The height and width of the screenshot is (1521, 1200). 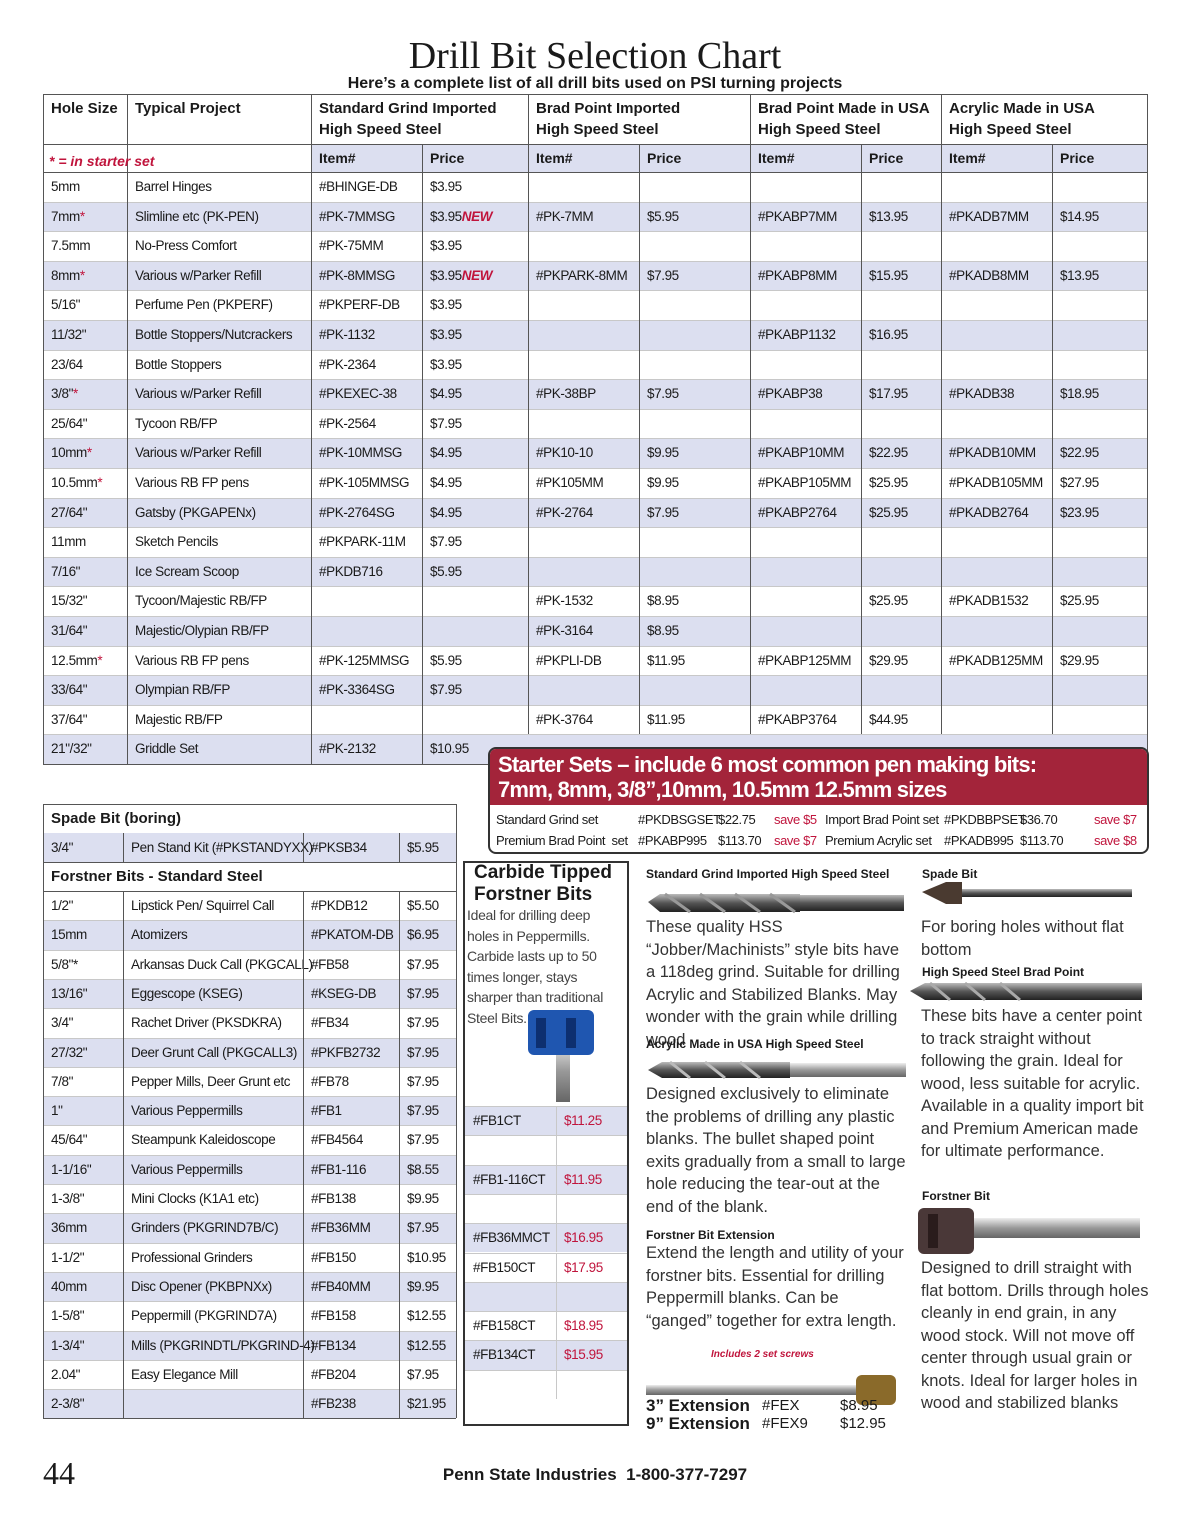 I want to click on cell: #FB4564, so click(x=337, y=1140).